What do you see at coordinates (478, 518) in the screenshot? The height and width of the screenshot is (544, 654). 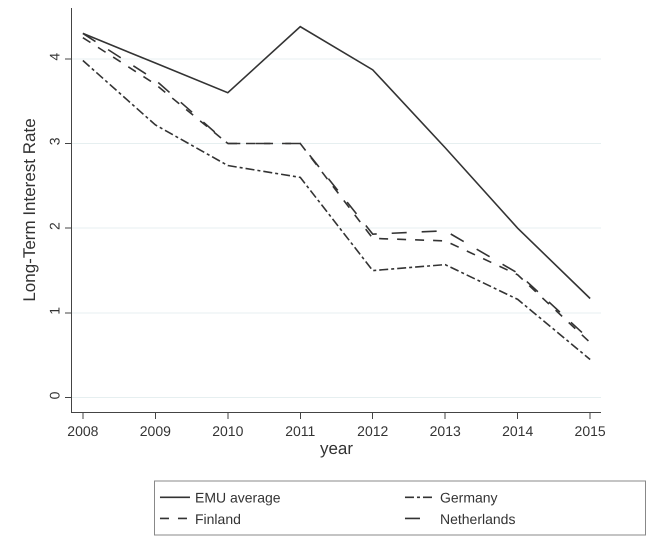 I see `legend-label: Netherlands` at bounding box center [478, 518].